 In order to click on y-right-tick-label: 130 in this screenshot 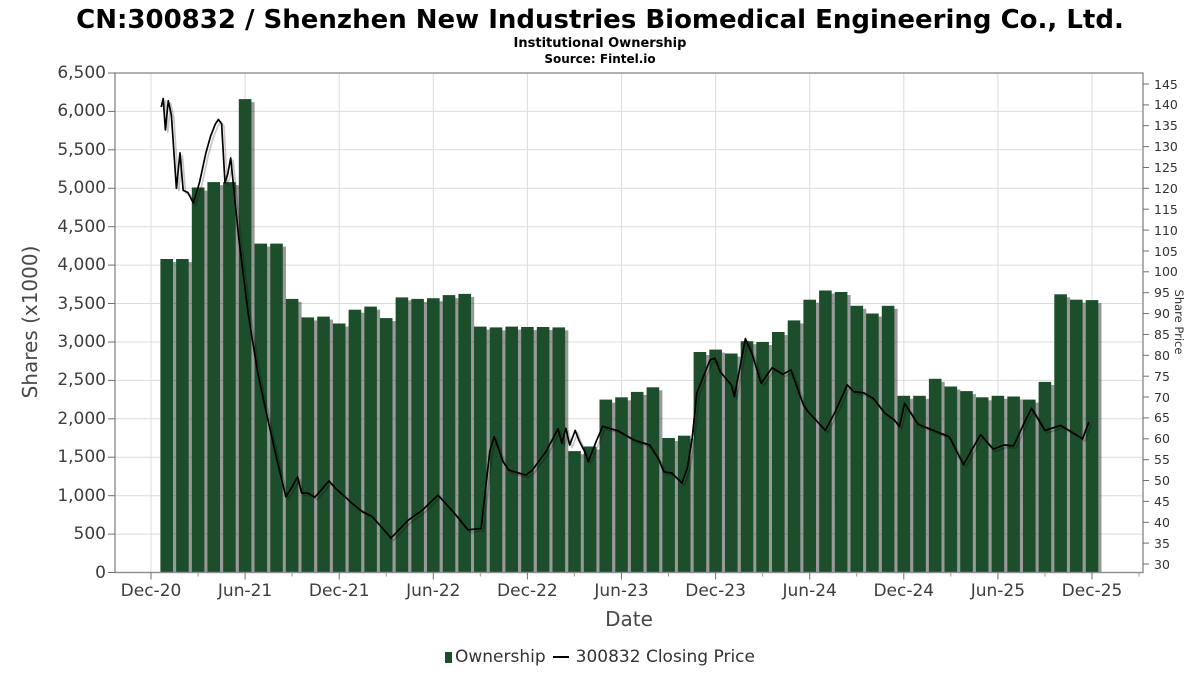, I will do `click(1166, 147)`.